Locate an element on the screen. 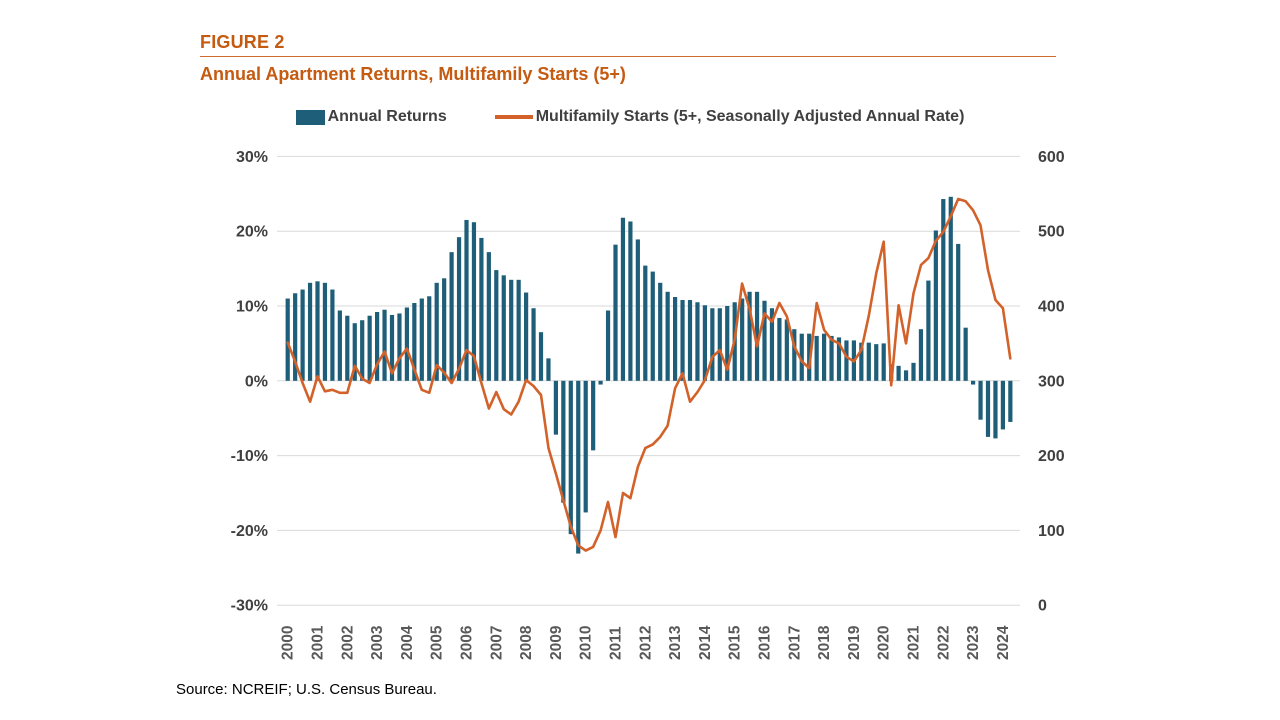 The width and height of the screenshot is (1280, 720). x-axis-year-label: 2006 is located at coordinates (467, 642).